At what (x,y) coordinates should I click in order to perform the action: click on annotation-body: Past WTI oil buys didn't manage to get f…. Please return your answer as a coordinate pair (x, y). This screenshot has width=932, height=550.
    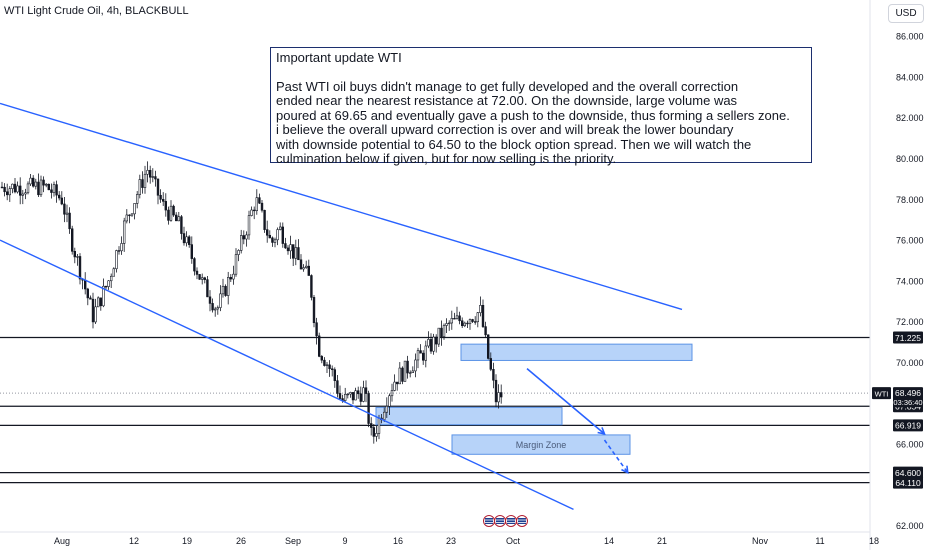
    Looking at the image, I should click on (533, 122).